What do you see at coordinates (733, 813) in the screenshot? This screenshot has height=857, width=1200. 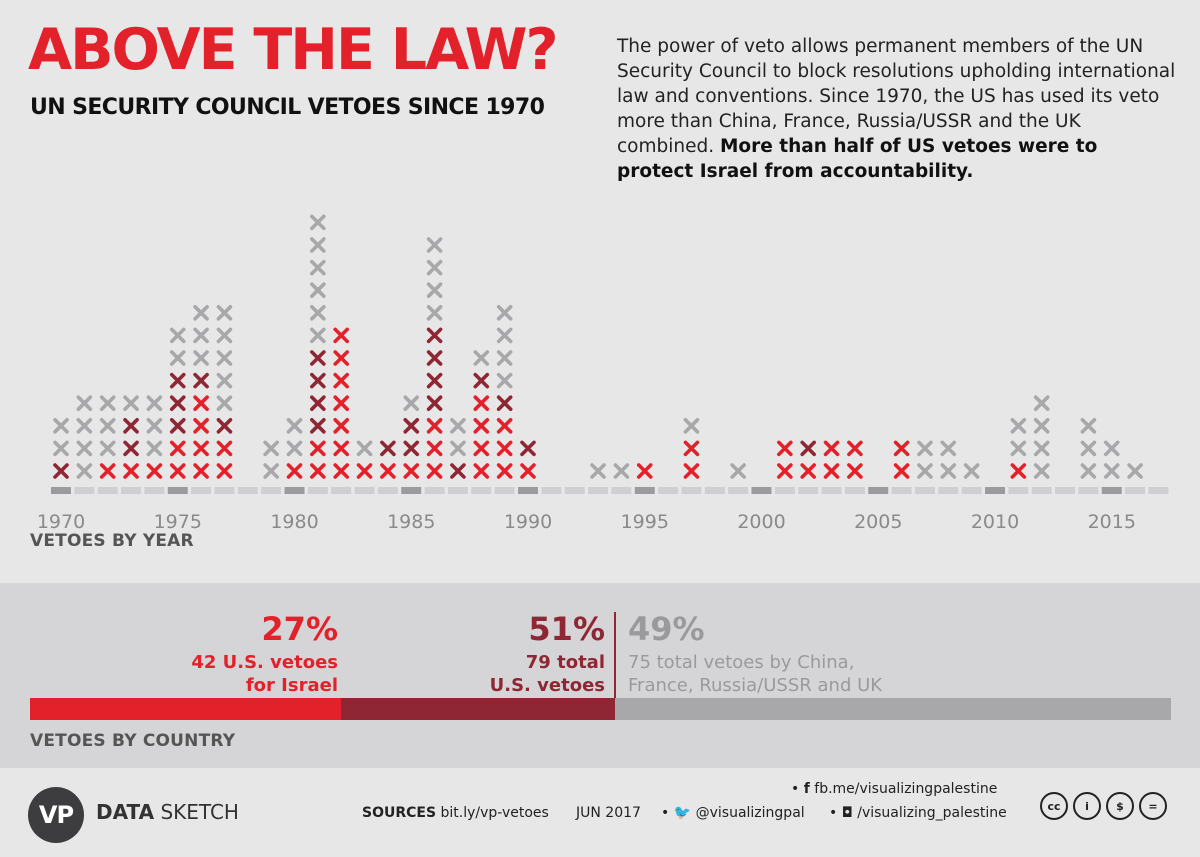 I see `twitter-link: • 🐦 @visualizingpal` at bounding box center [733, 813].